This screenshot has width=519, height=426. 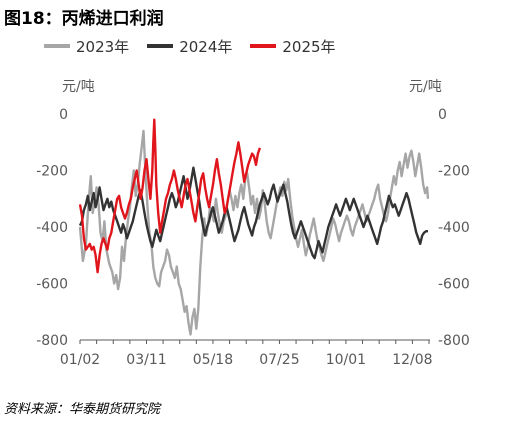 I want to click on series-line-2024年, so click(x=253, y=213).